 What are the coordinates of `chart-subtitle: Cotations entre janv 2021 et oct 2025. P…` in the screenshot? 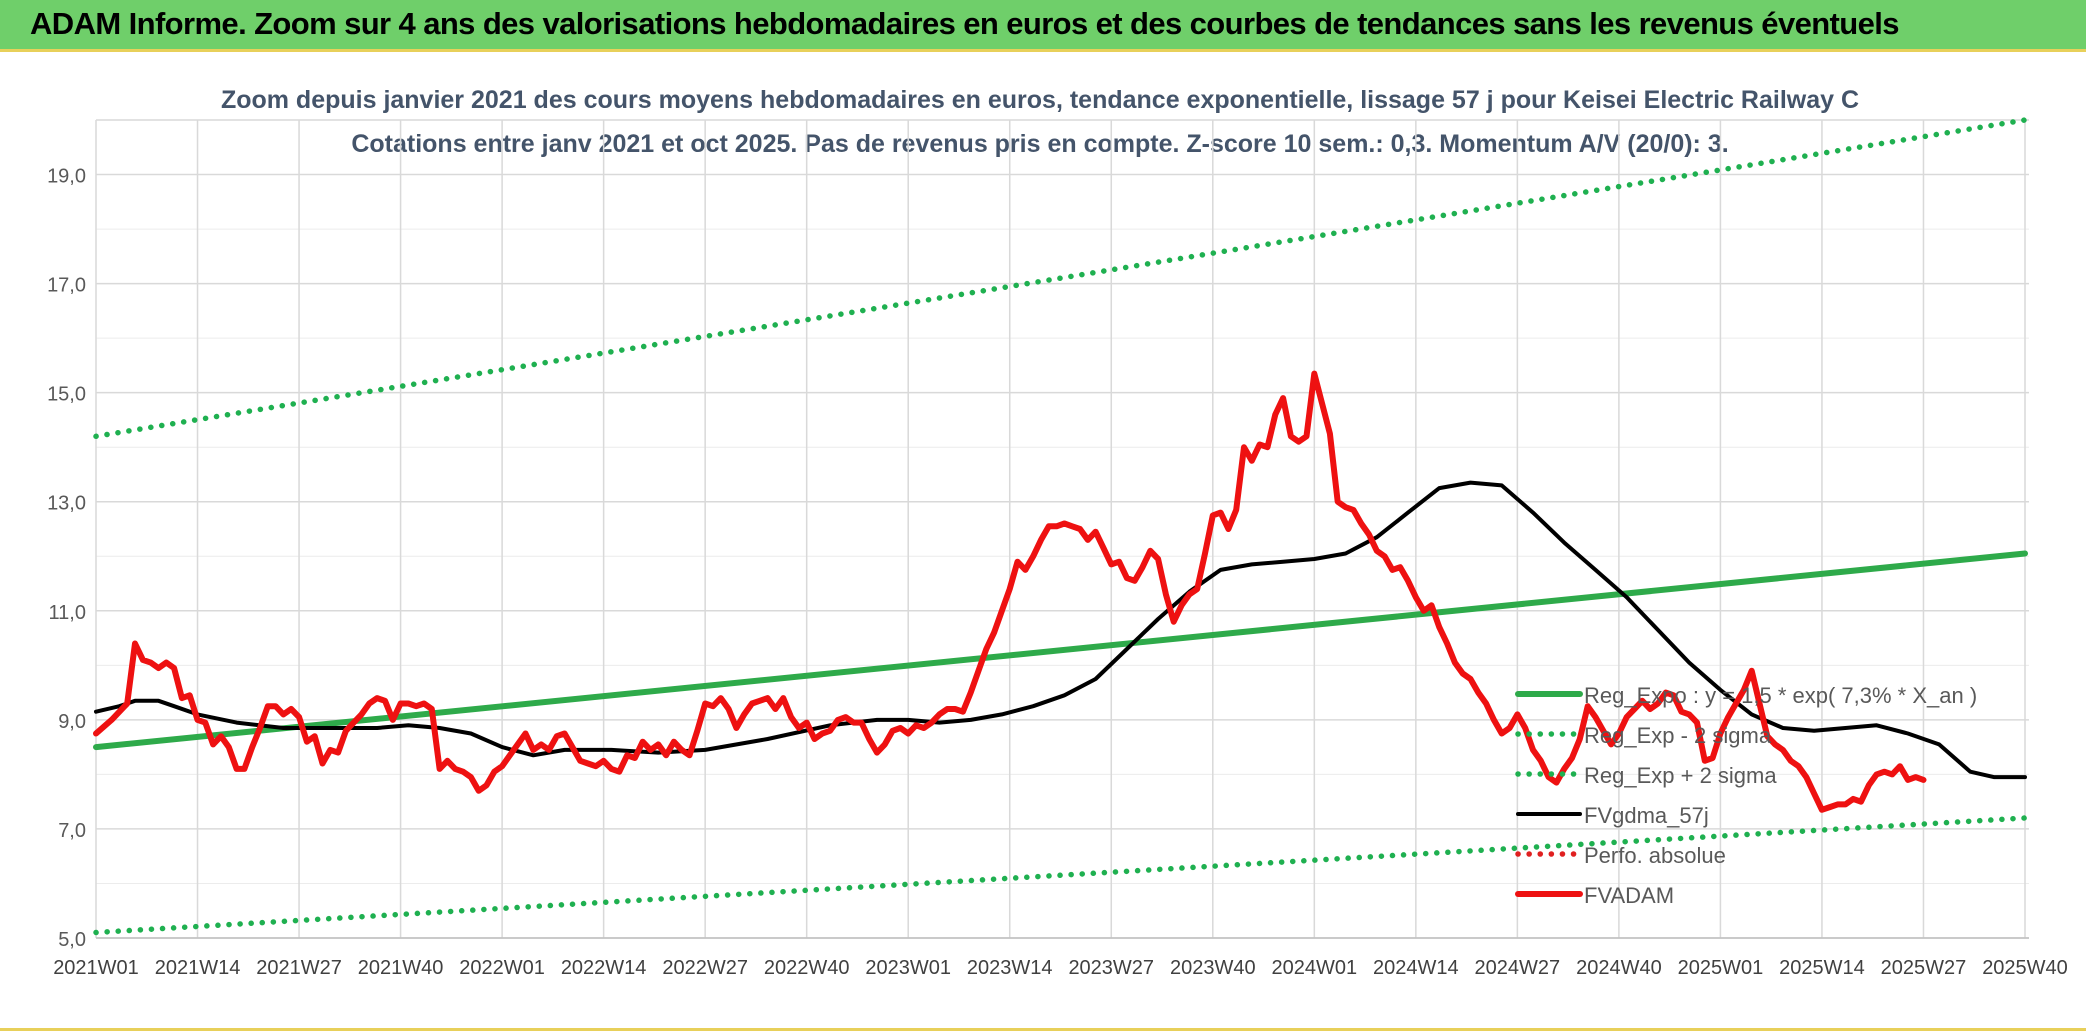 It's located at (1039, 144).